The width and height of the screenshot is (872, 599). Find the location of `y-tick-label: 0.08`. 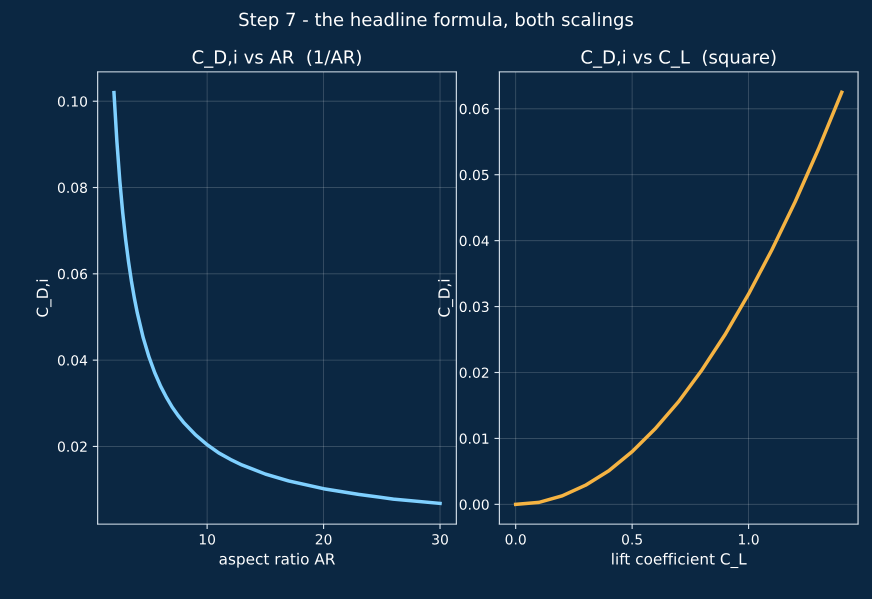

y-tick-label: 0.08 is located at coordinates (72, 188).